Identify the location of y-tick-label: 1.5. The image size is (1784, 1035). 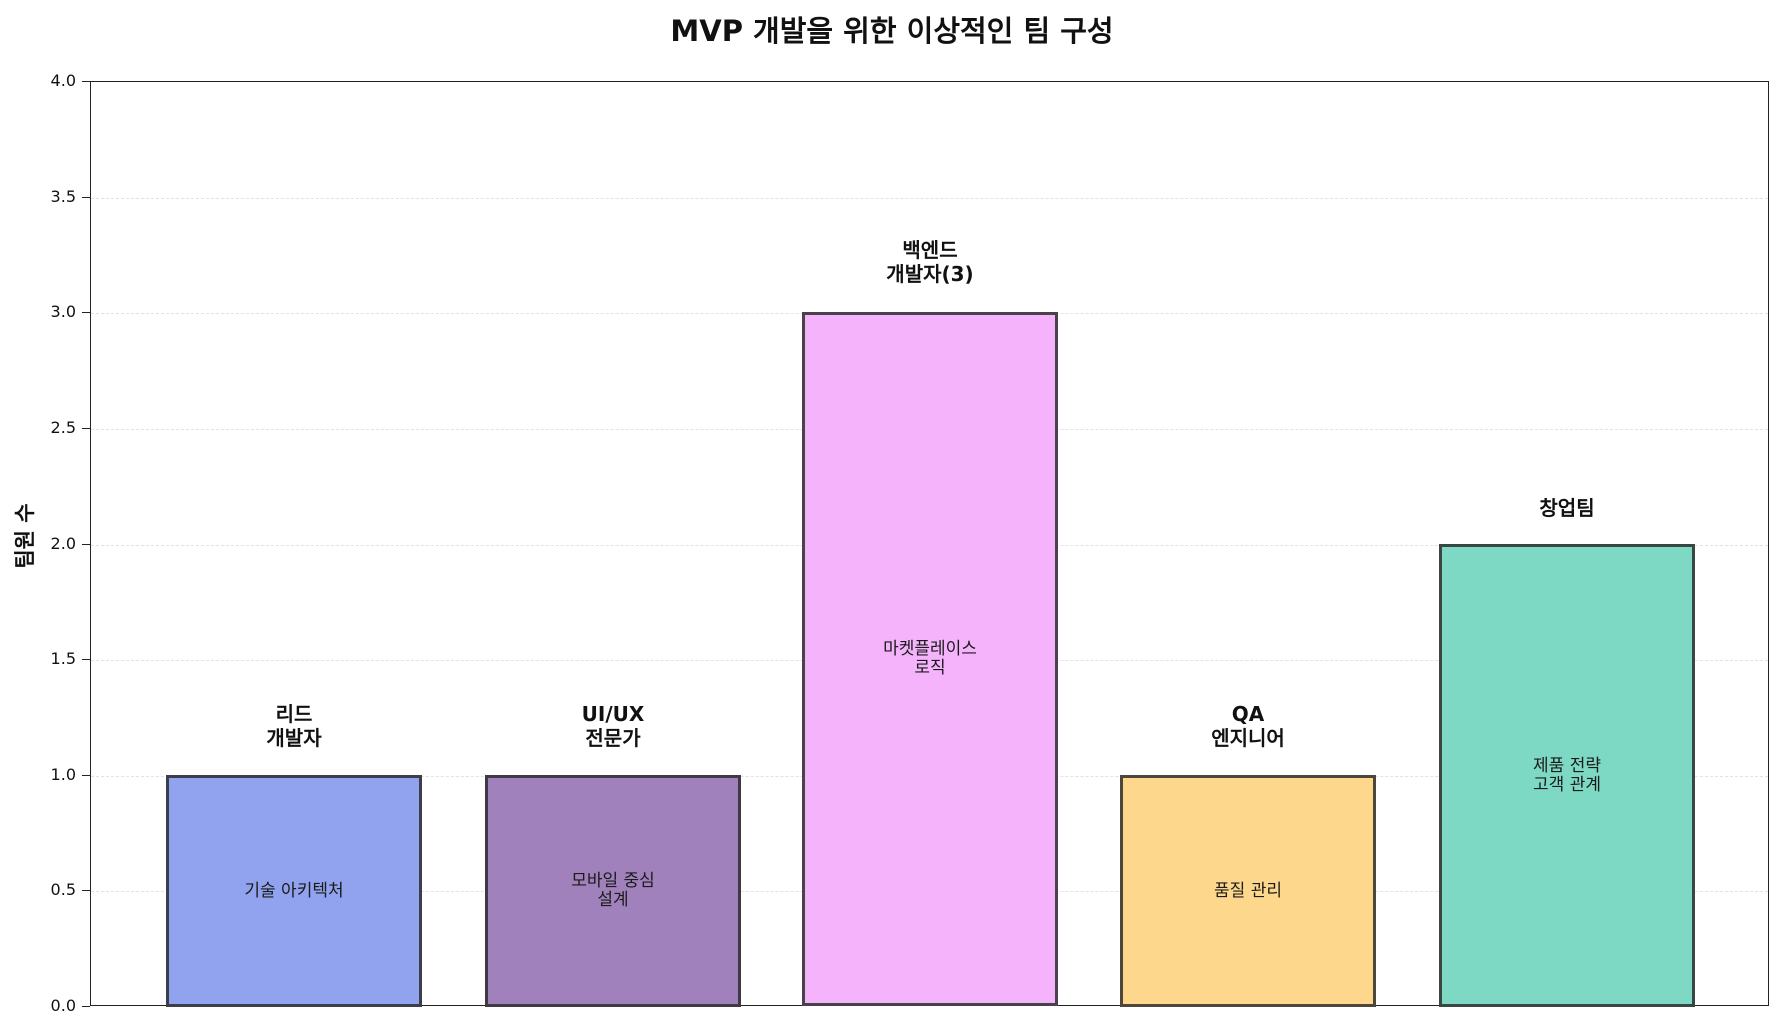
(63, 658).